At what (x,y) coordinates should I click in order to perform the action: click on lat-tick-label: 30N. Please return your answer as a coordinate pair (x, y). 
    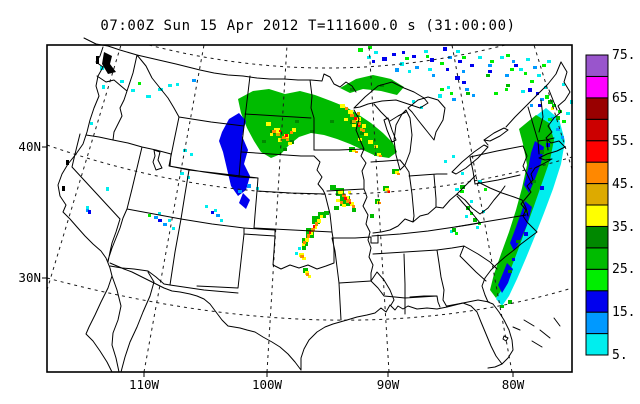
    Looking at the image, I should click on (29, 277).